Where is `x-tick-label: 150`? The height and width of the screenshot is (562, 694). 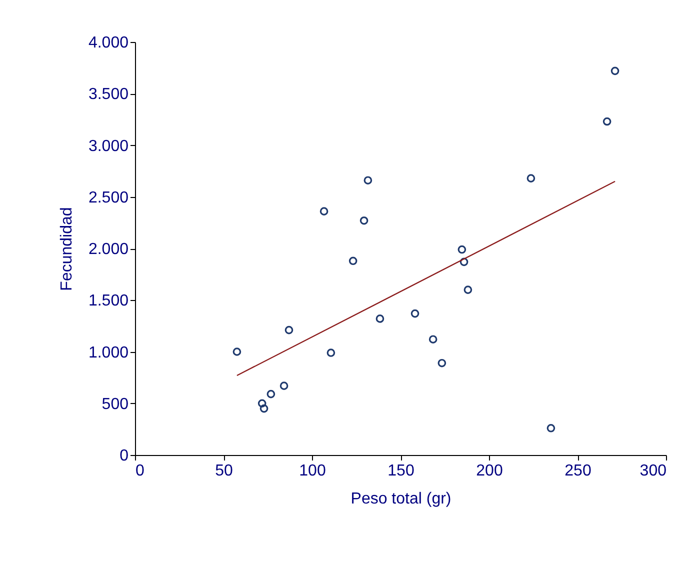
x-tick-label: 150 is located at coordinates (401, 471).